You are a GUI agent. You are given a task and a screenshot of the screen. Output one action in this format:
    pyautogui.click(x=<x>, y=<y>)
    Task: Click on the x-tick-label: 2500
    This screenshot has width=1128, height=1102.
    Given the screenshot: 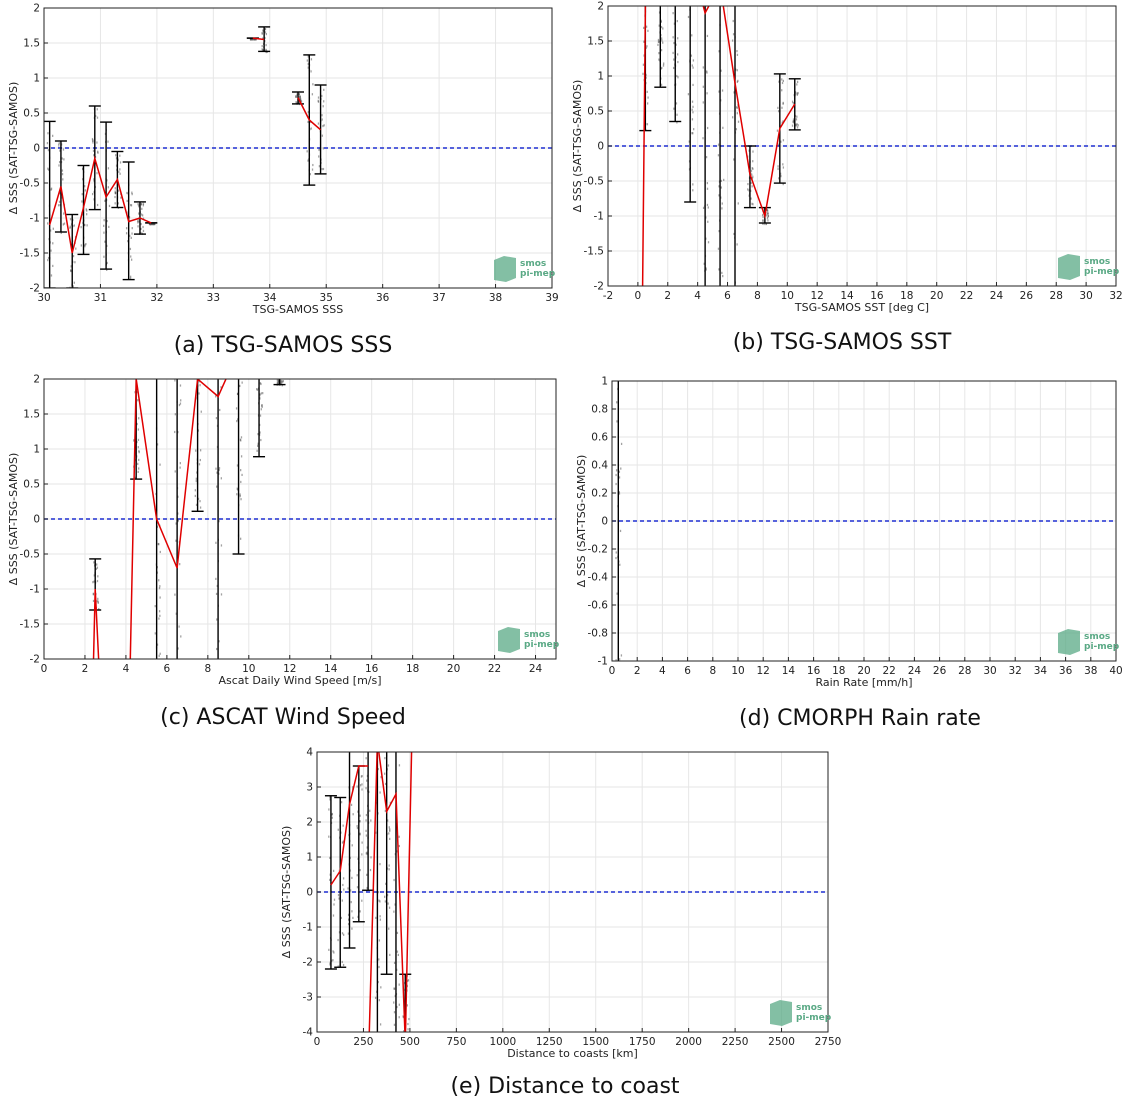 What is the action you would take?
    pyautogui.click(x=781, y=1042)
    